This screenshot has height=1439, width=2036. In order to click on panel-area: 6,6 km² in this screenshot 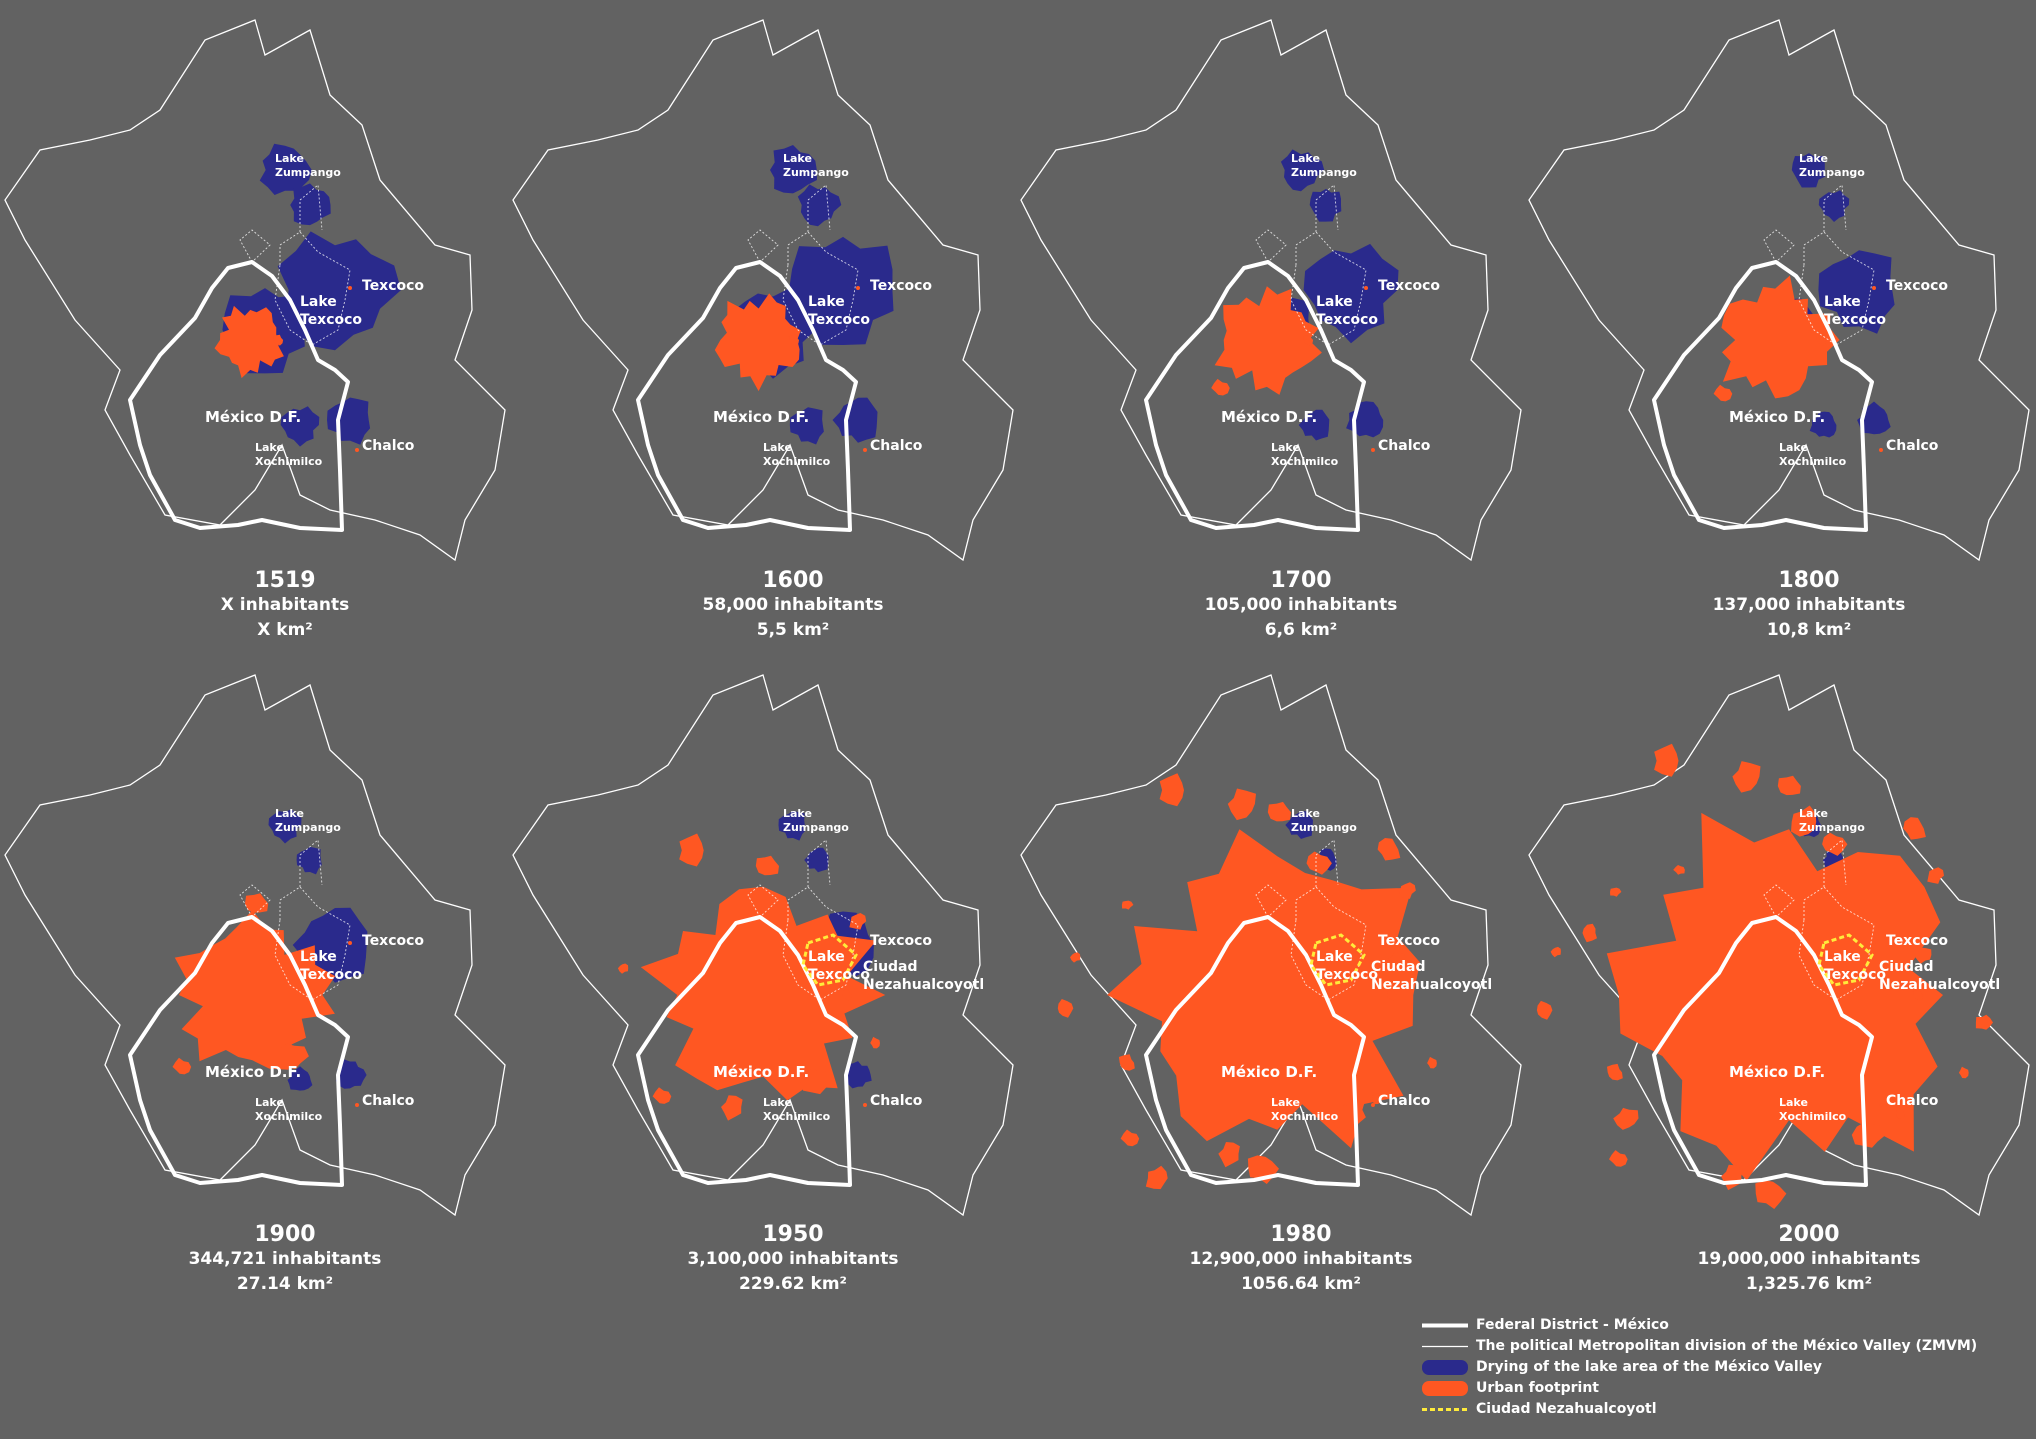, I will do `click(1301, 630)`.